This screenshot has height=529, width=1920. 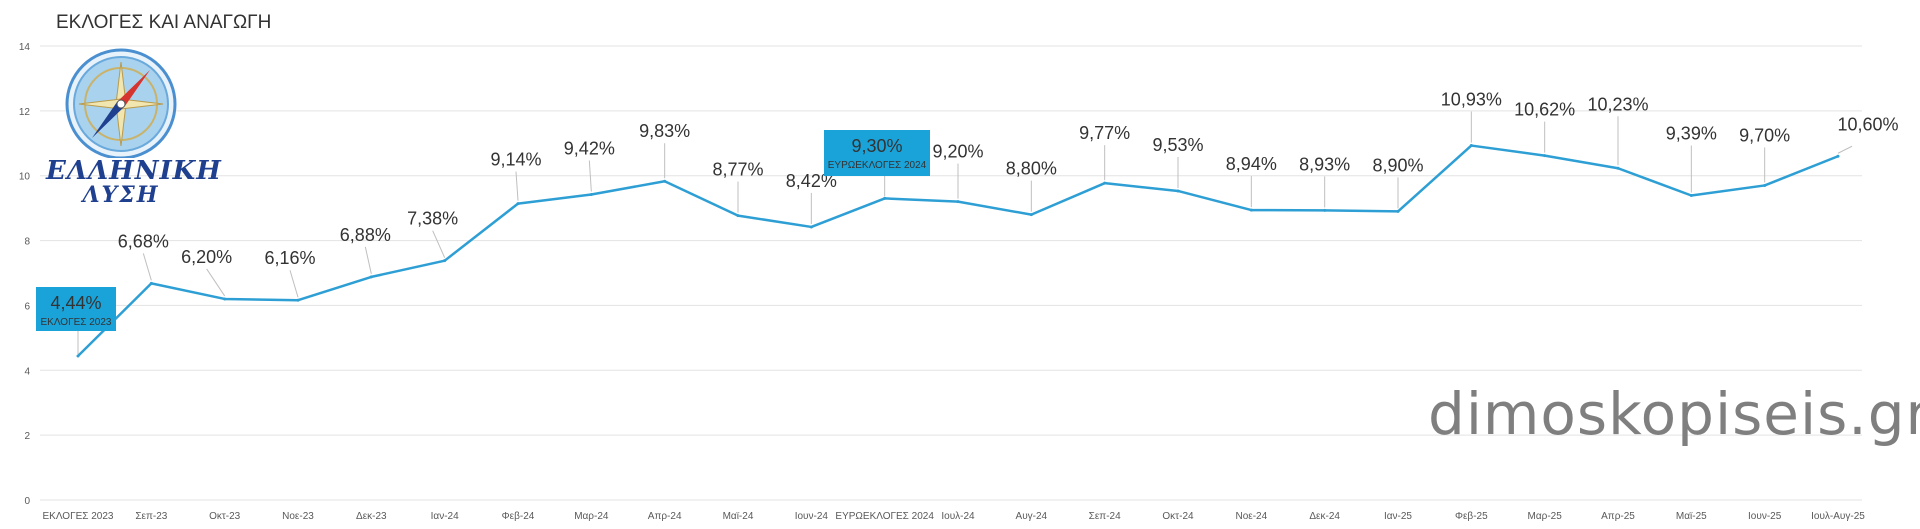 What do you see at coordinates (957, 152) in the screenshot?
I see `data-label: 9,20%` at bounding box center [957, 152].